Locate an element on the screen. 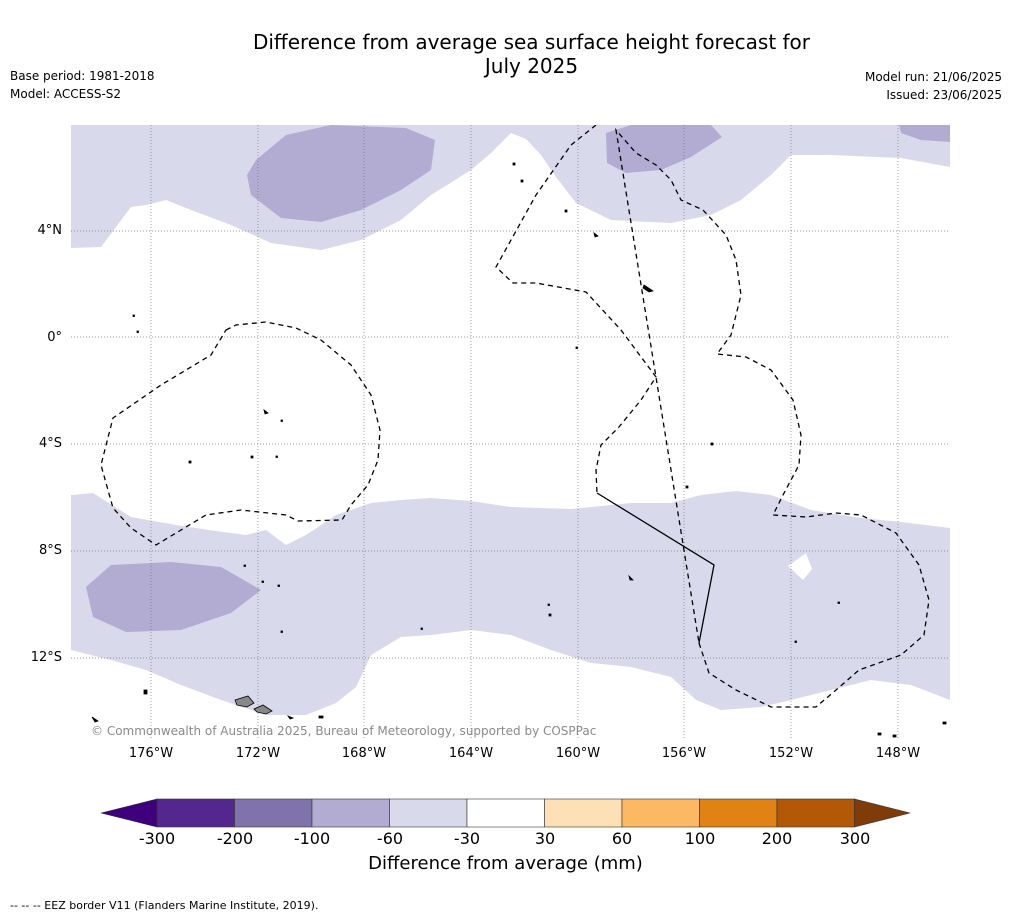 The image size is (1011, 919). lon-label-172w: 172°W is located at coordinates (258, 753).